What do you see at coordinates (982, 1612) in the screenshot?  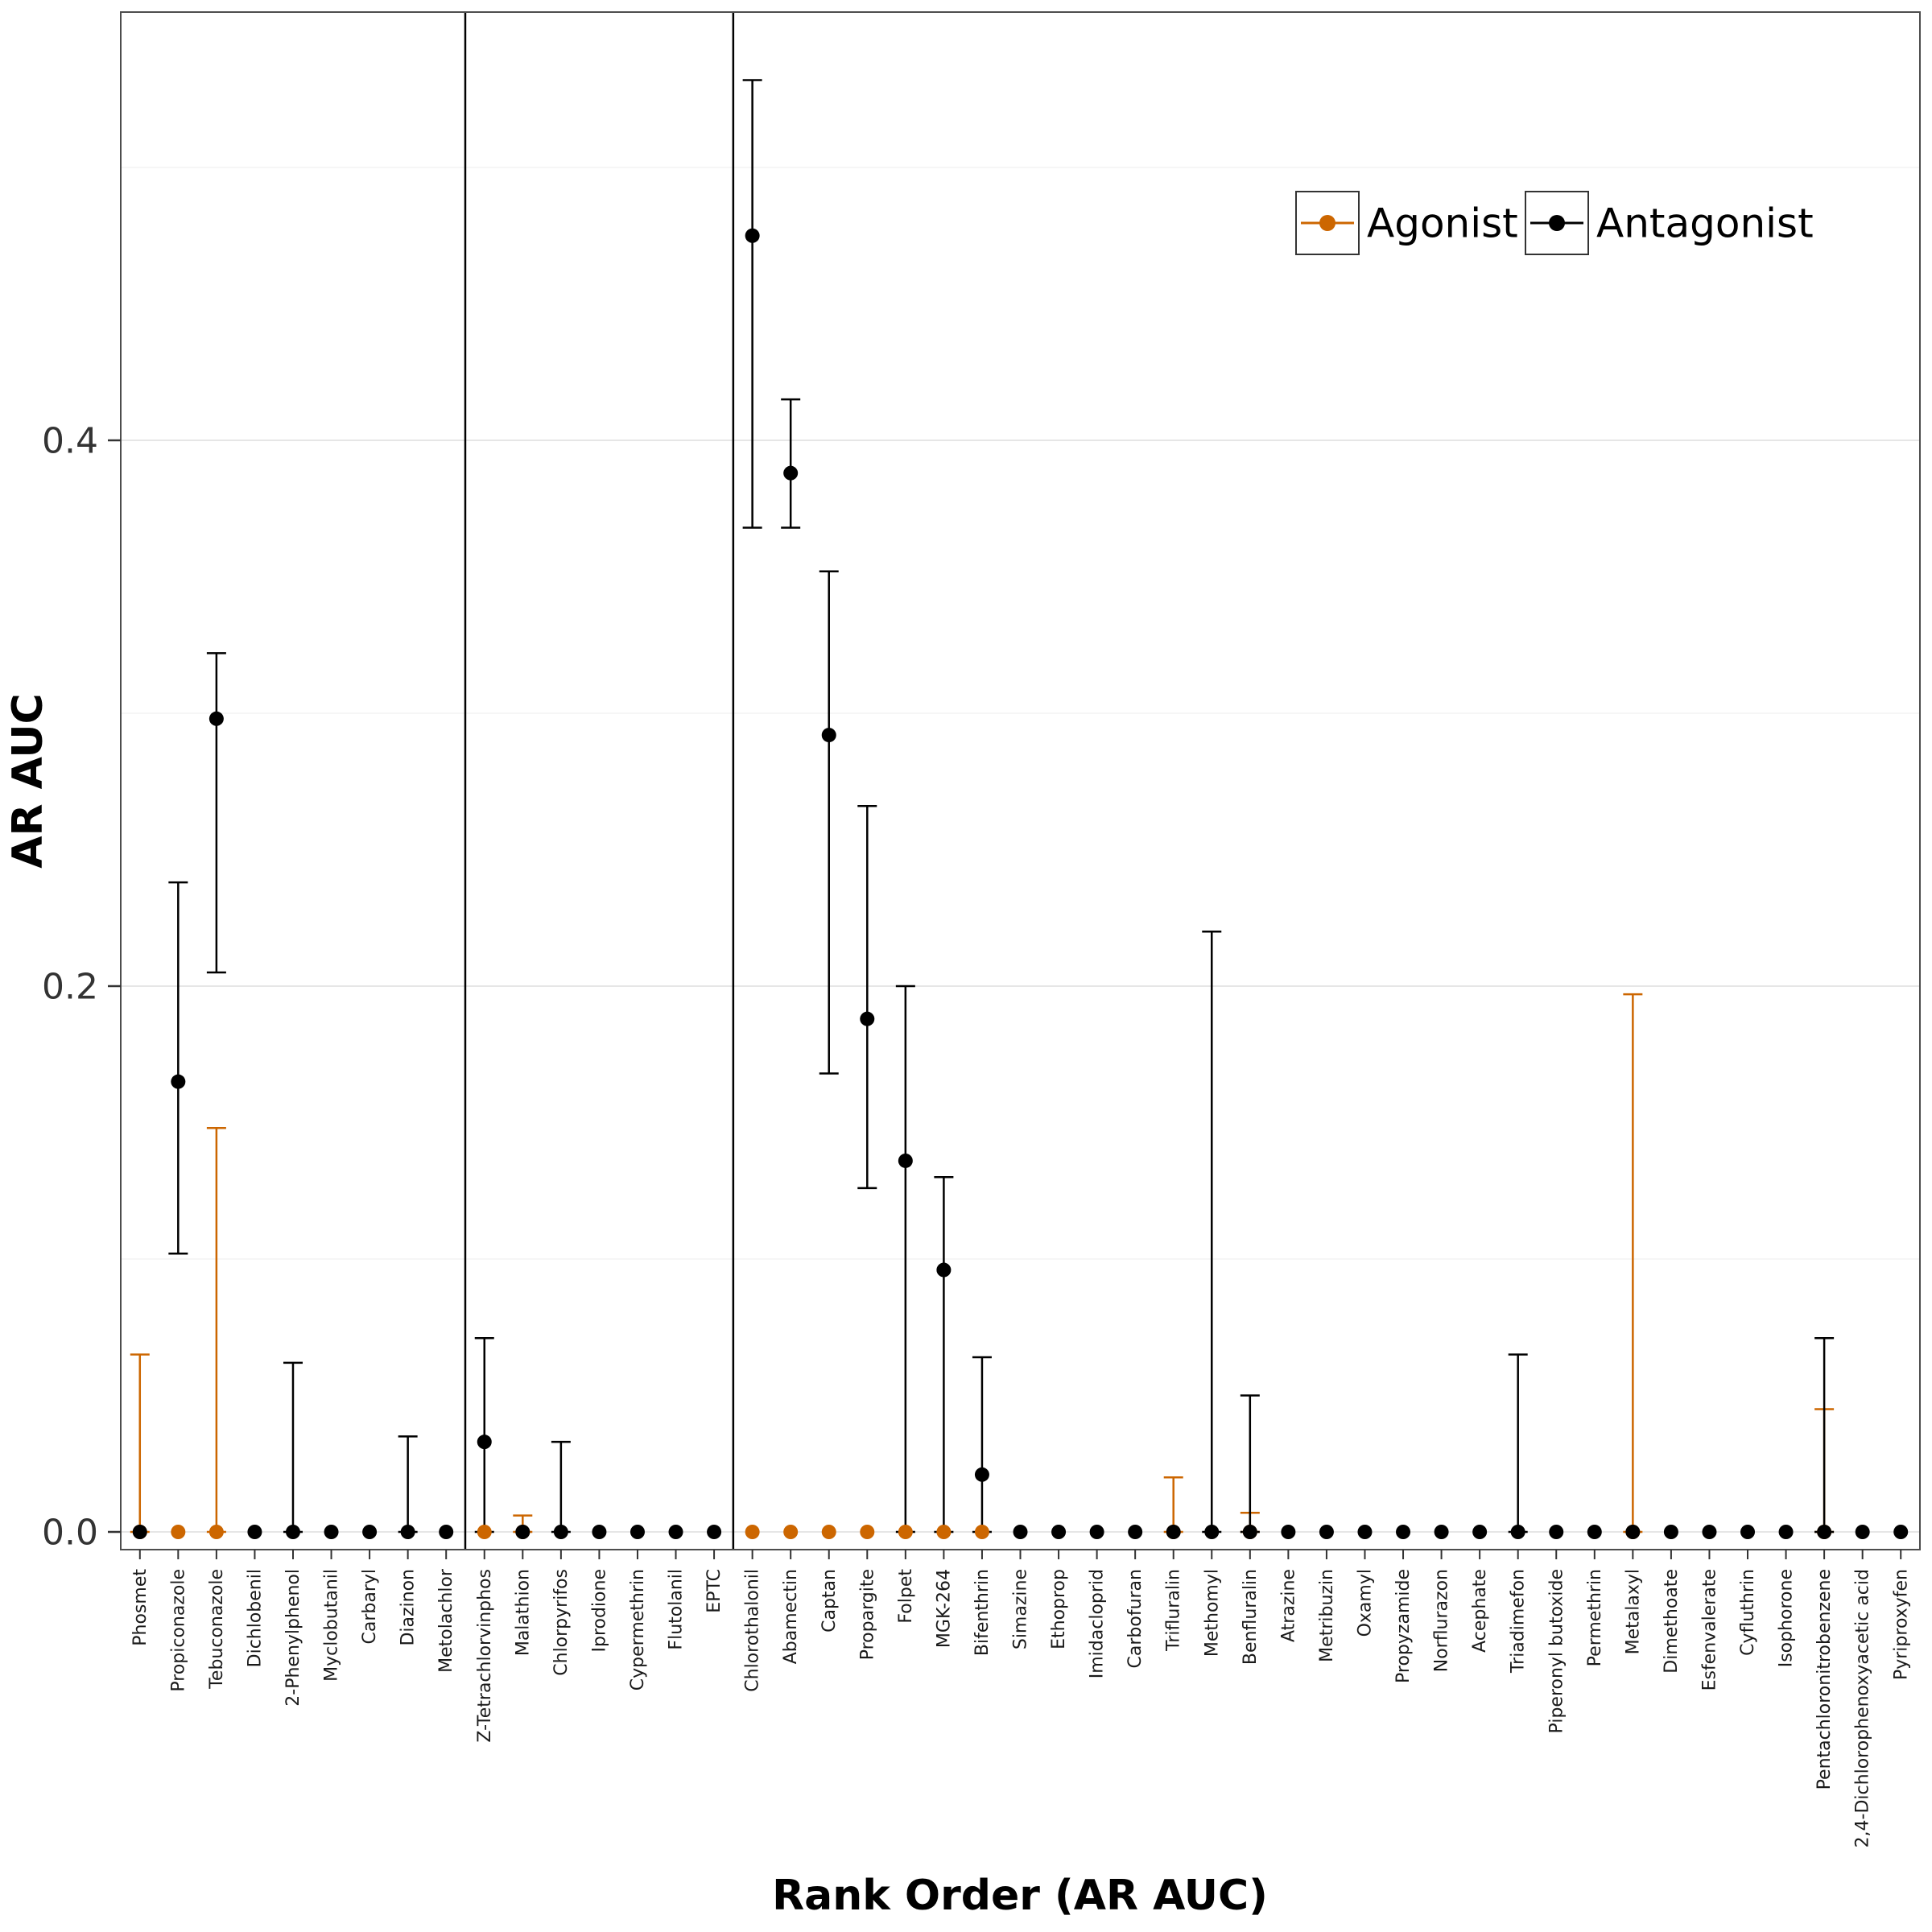 I see `x-tick-label: Bifenthrin` at bounding box center [982, 1612].